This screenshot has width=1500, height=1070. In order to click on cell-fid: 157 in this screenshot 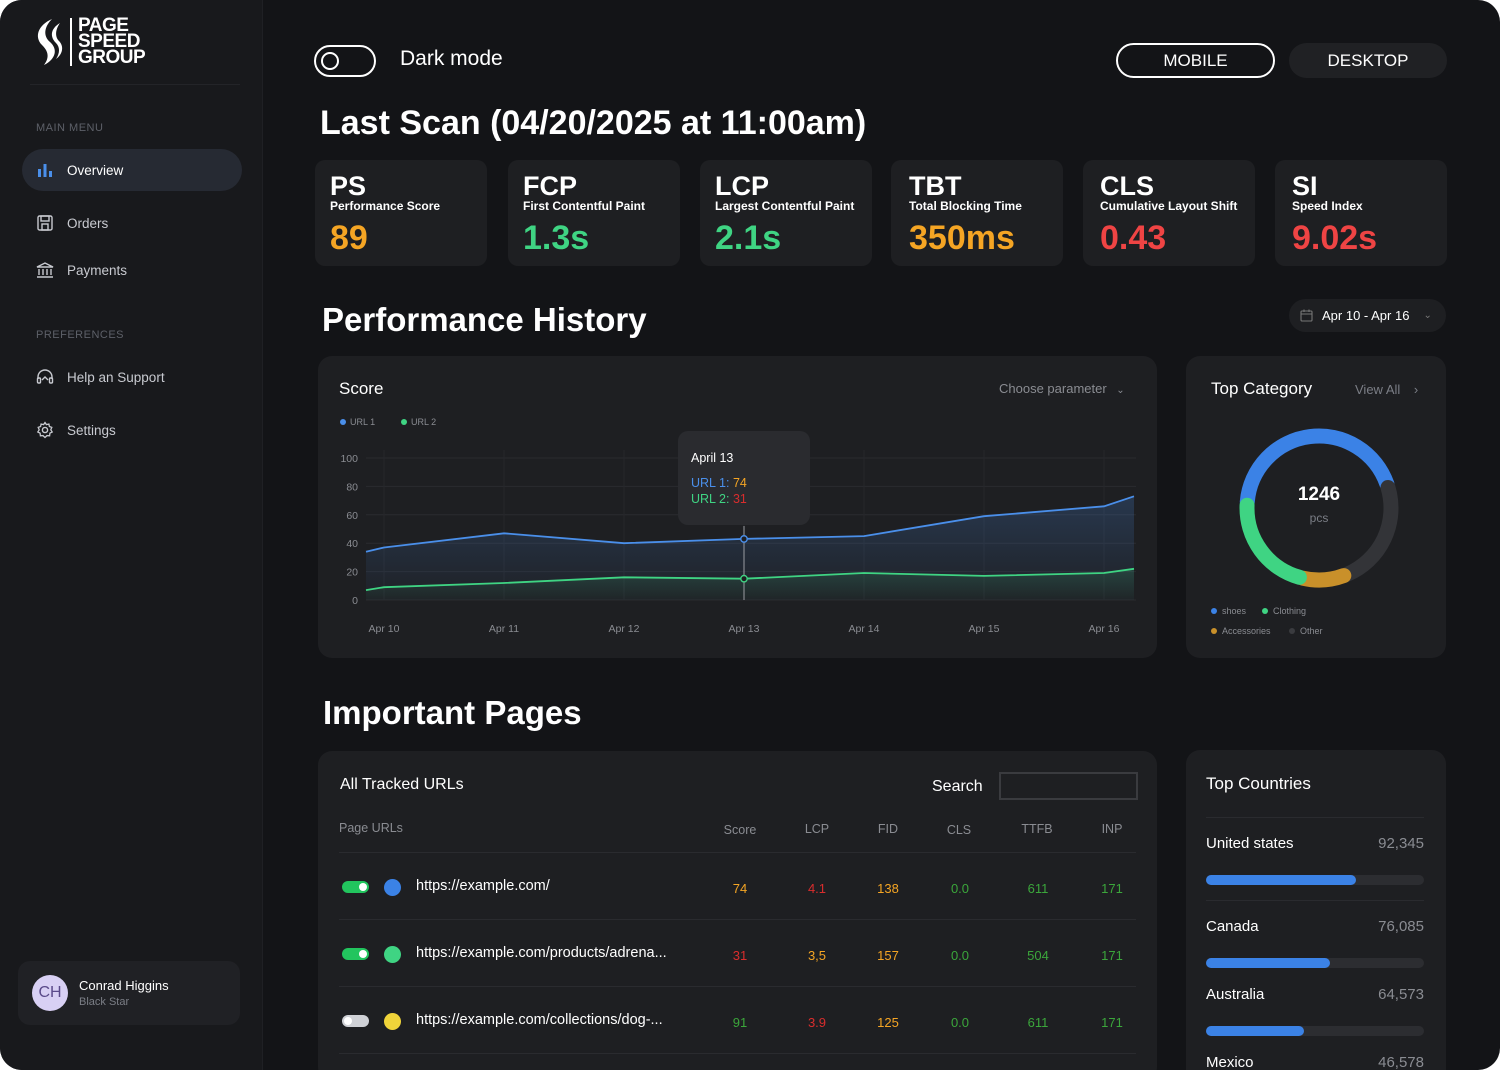, I will do `click(888, 955)`.